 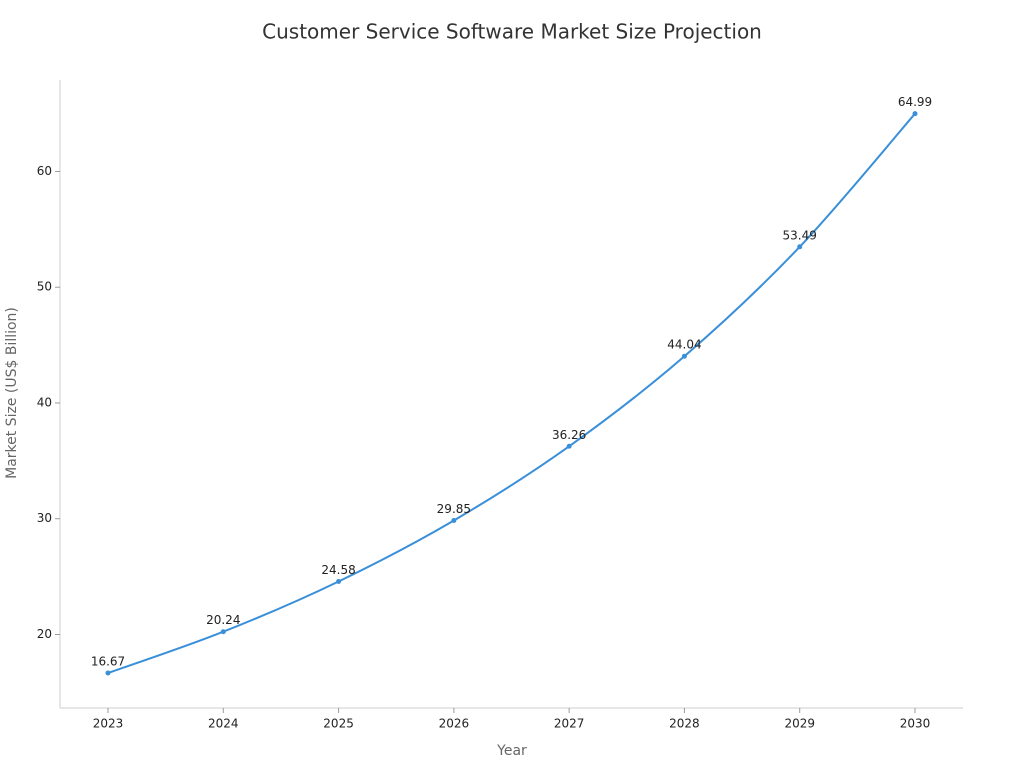 I want to click on value-label: 24.58, so click(x=338, y=570).